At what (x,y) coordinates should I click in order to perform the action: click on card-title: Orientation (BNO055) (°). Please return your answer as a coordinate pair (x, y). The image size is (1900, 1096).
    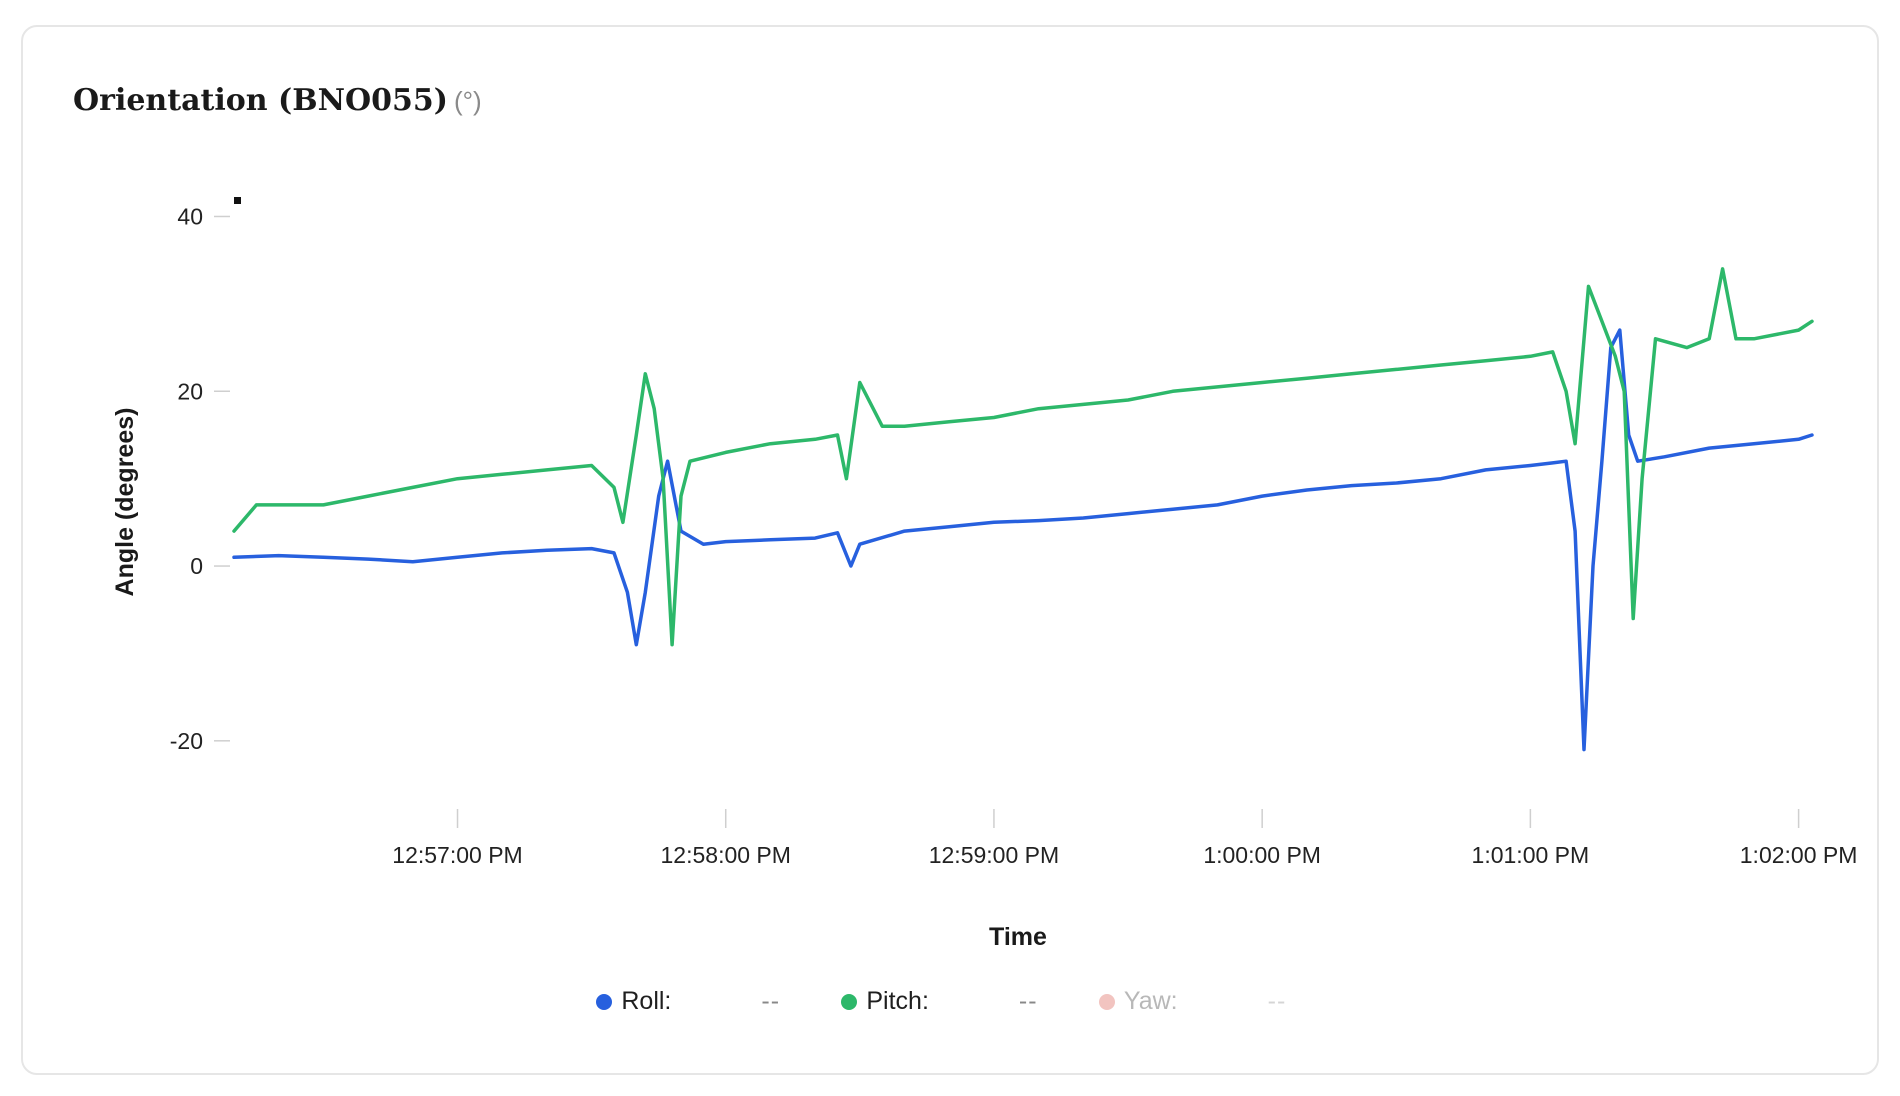
    Looking at the image, I should click on (277, 100).